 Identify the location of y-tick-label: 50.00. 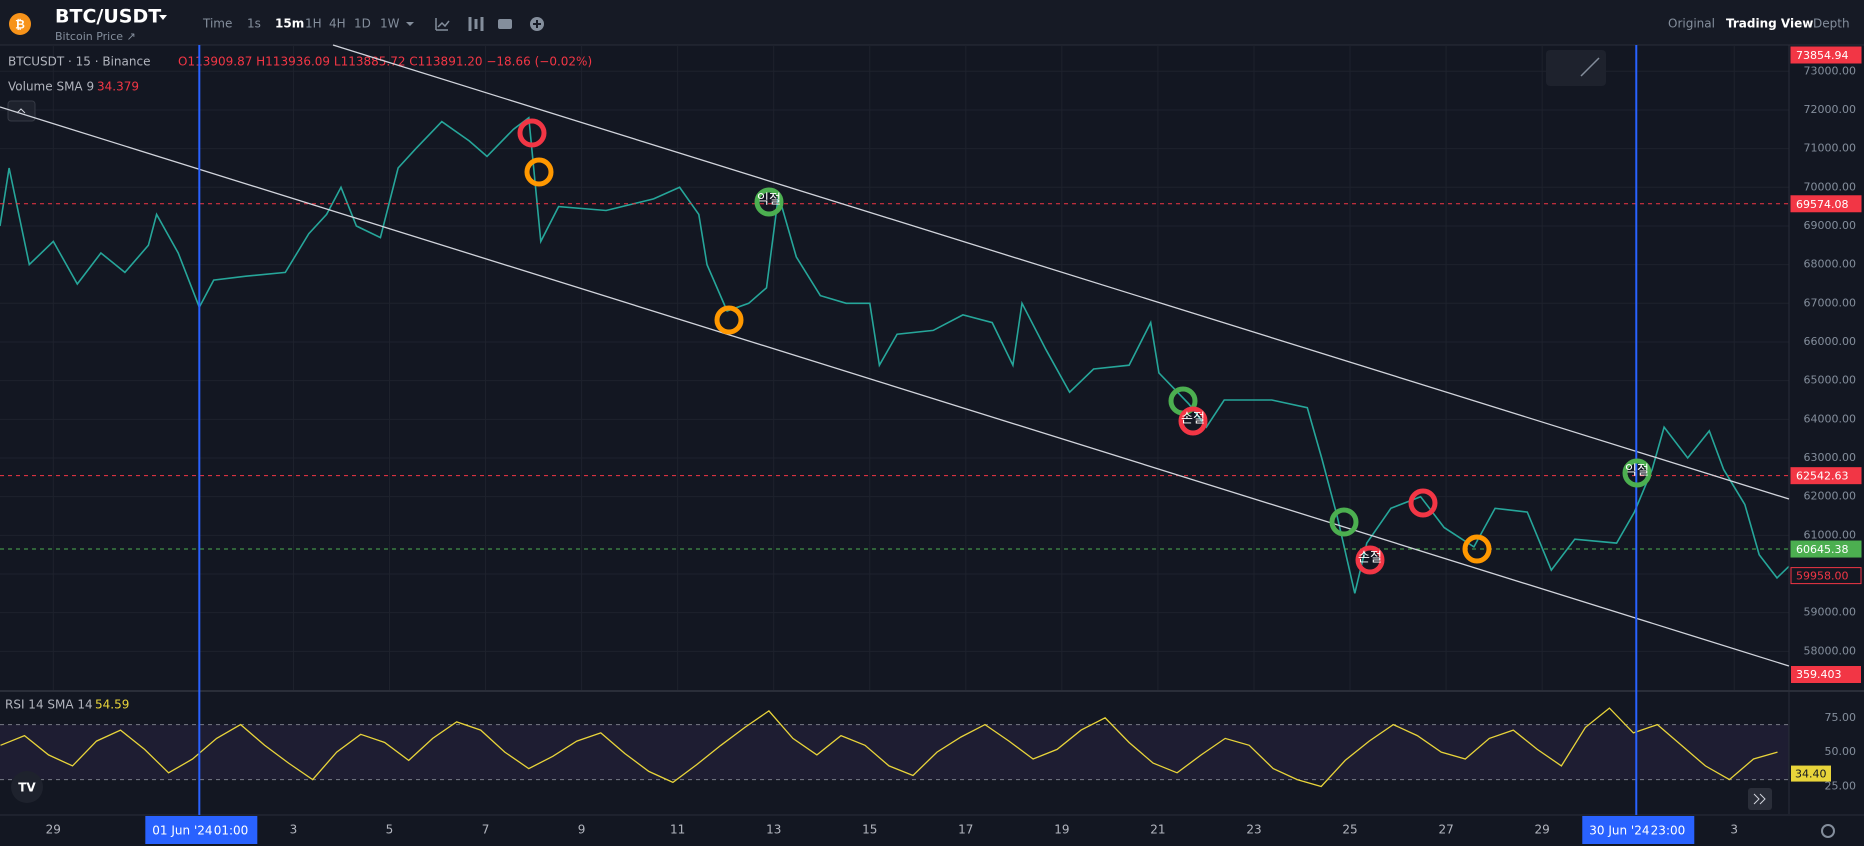
(1841, 751).